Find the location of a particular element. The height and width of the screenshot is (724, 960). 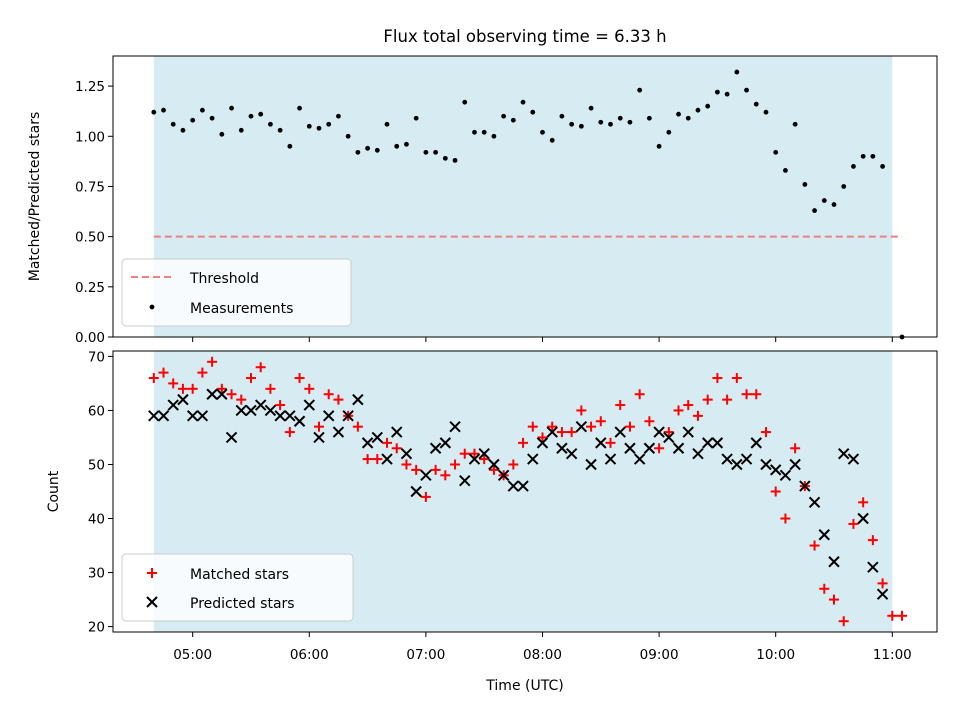

legend-box is located at coordinates (237, 587).